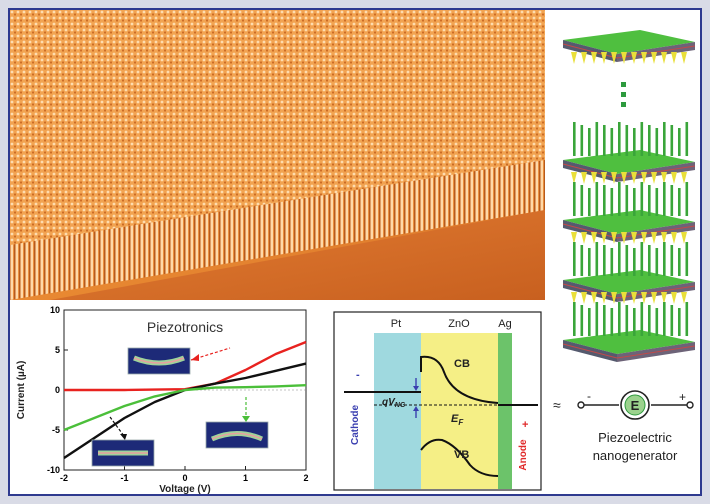 The image size is (710, 504). I want to click on x-tick-label: -2, so click(64, 478).